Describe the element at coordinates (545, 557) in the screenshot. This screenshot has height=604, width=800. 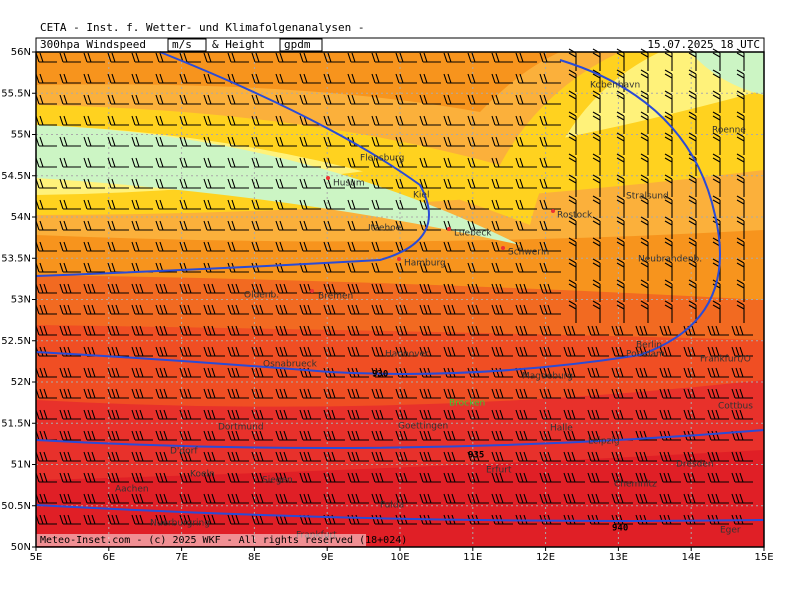
I see `lon-tick-label: 12E` at that location.